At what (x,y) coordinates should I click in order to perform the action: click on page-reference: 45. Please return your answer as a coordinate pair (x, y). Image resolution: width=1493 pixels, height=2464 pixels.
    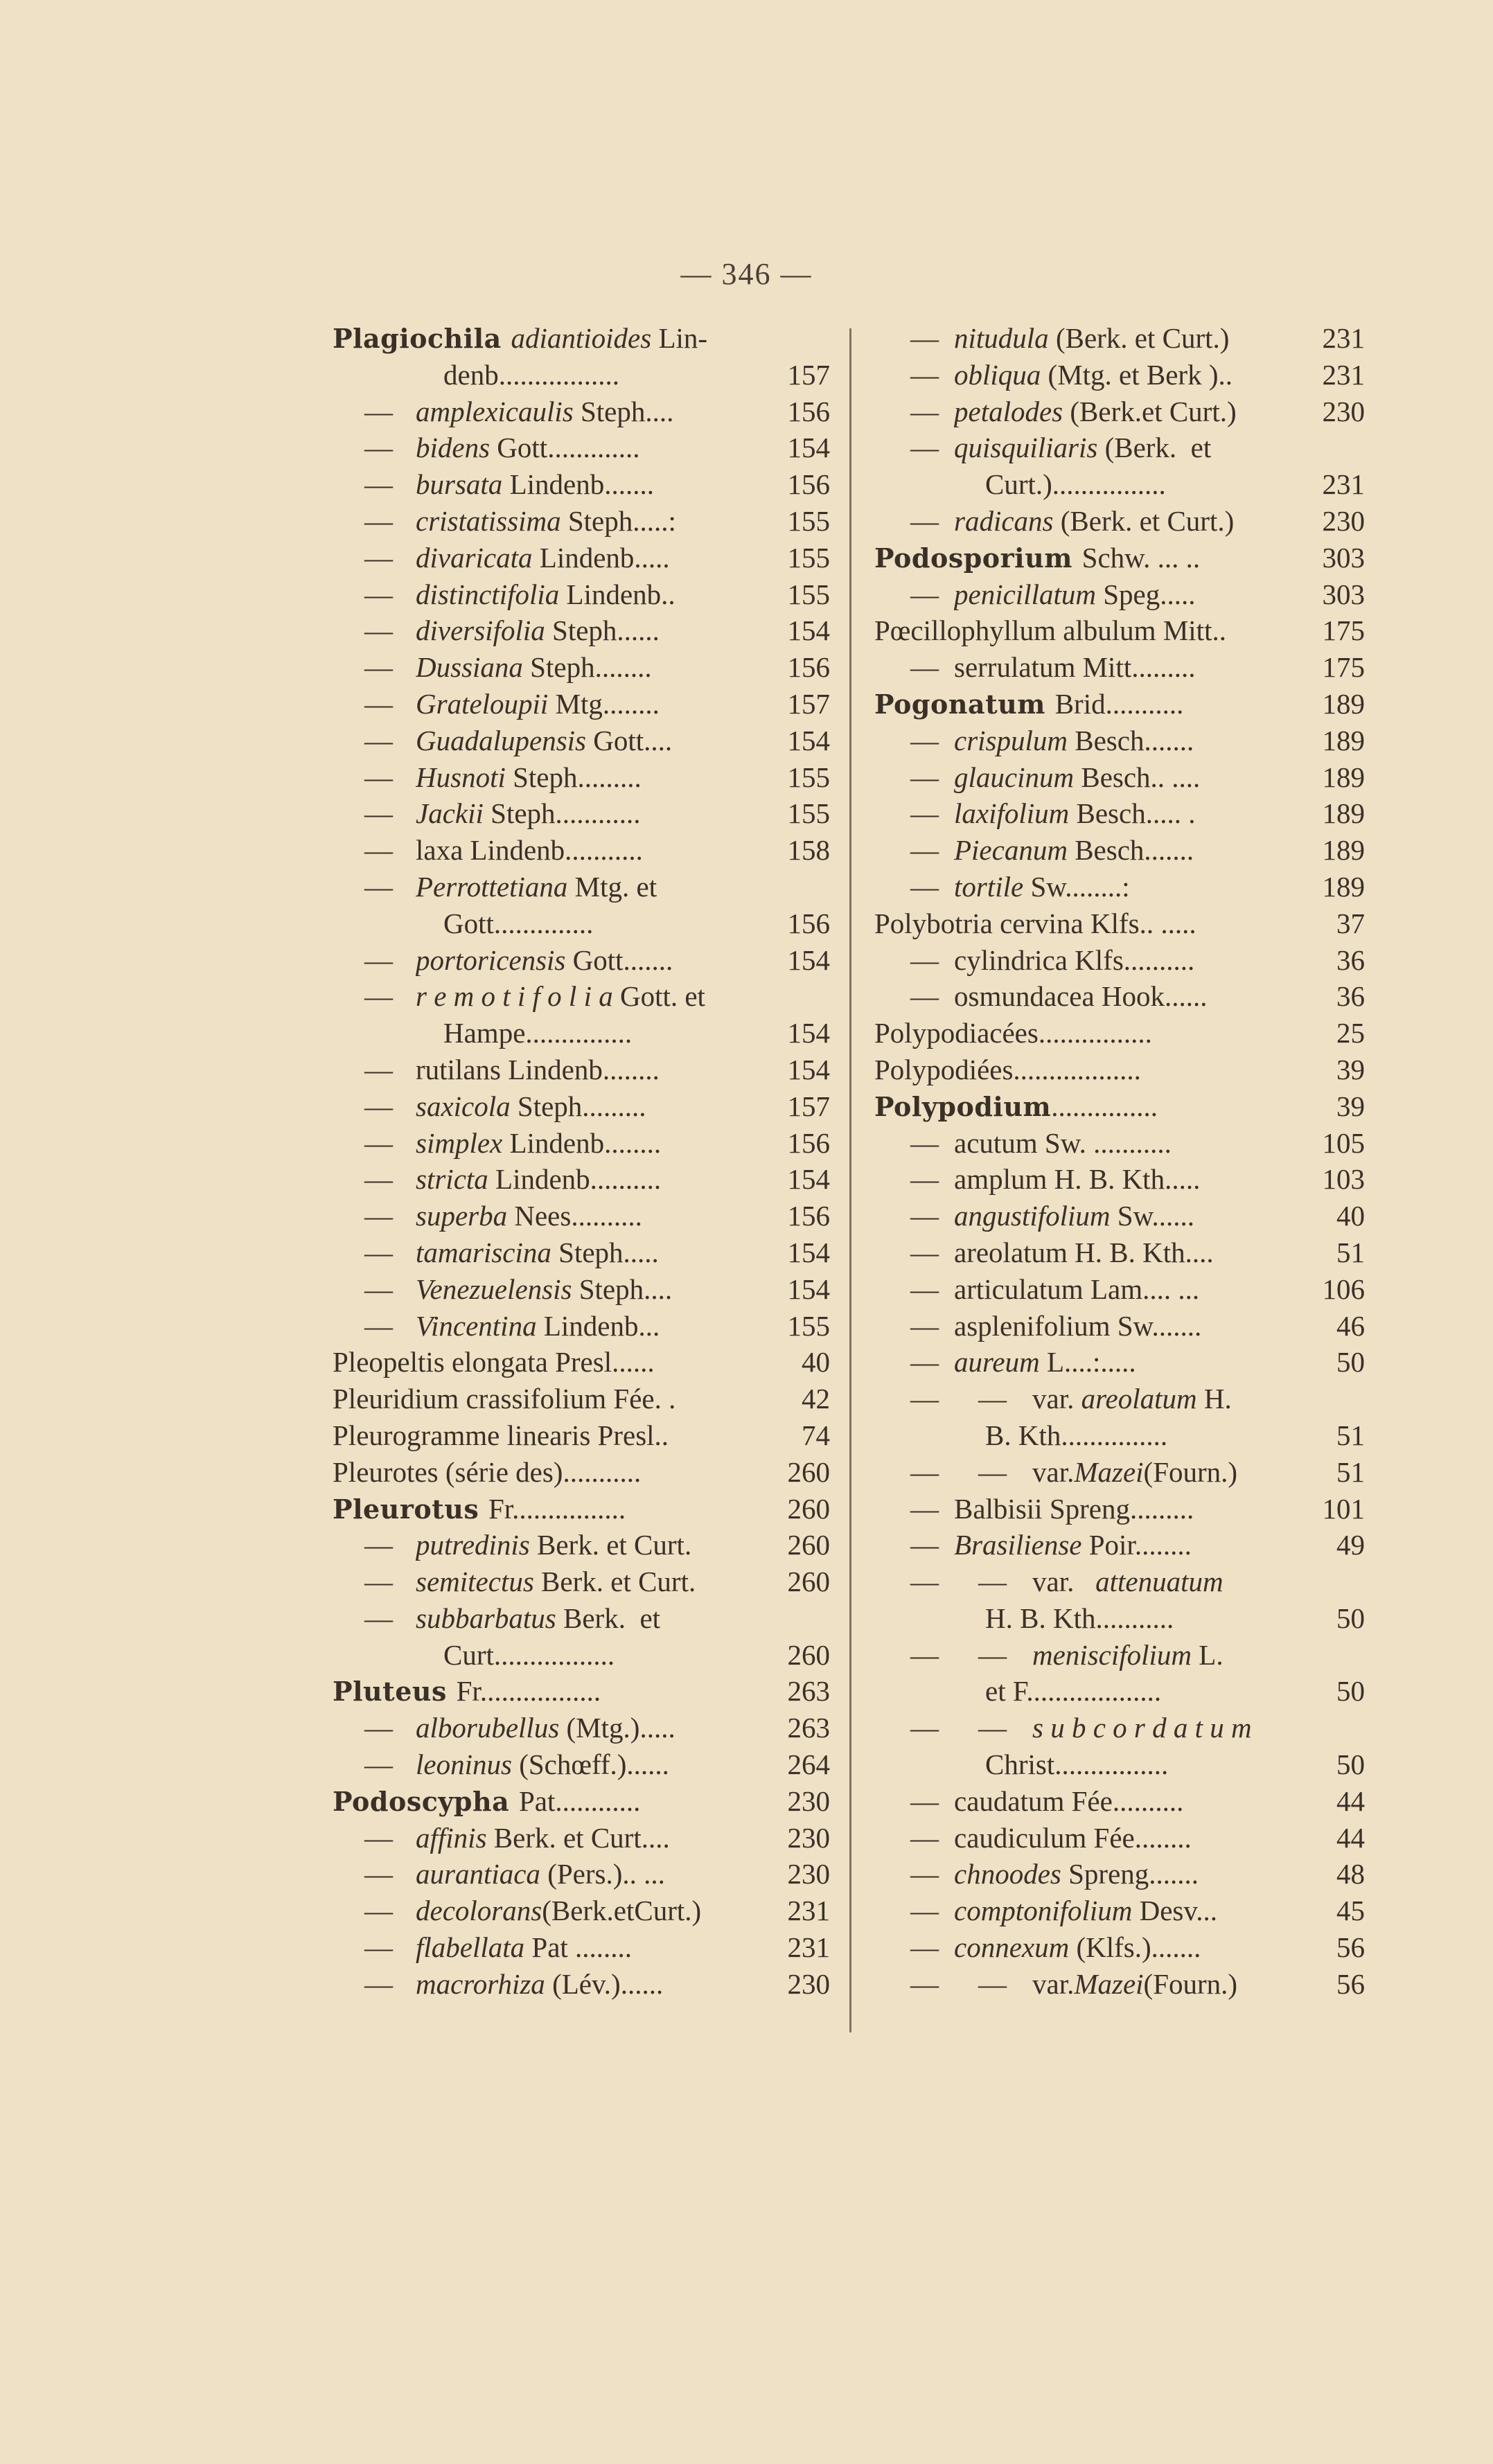
    Looking at the image, I should click on (1350, 1911).